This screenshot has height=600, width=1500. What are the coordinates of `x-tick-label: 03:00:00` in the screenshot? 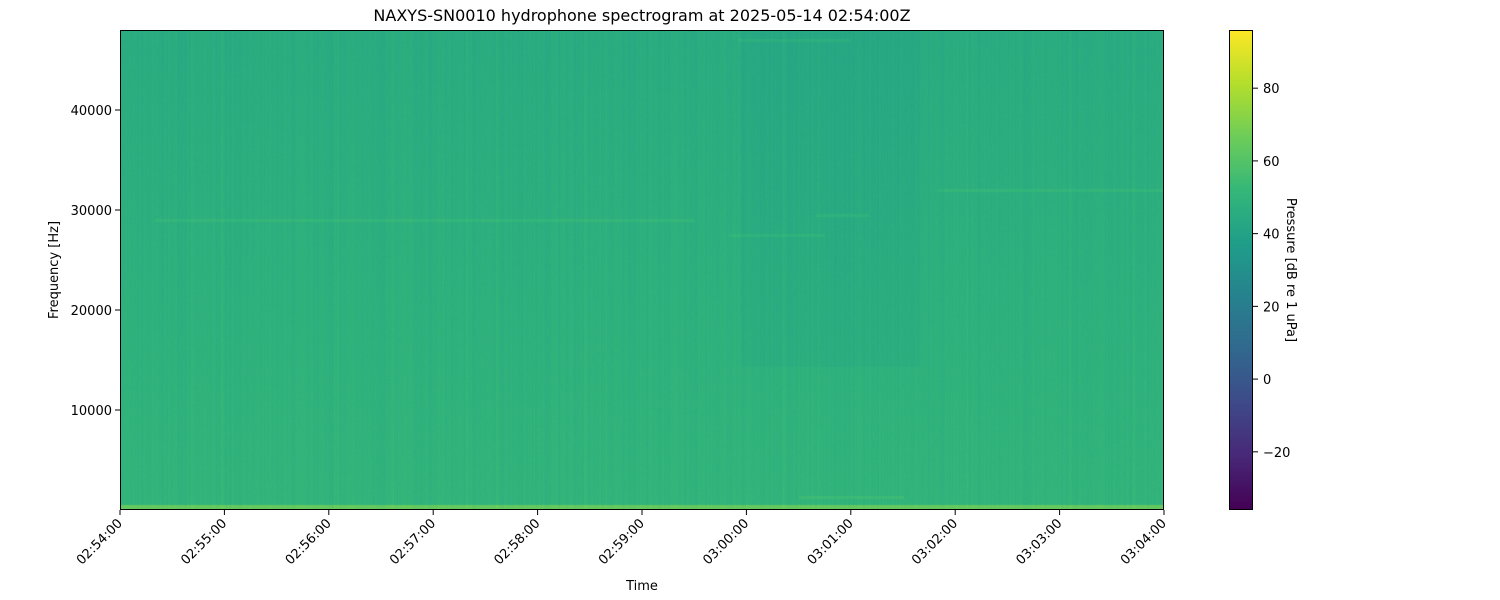 It's located at (726, 542).